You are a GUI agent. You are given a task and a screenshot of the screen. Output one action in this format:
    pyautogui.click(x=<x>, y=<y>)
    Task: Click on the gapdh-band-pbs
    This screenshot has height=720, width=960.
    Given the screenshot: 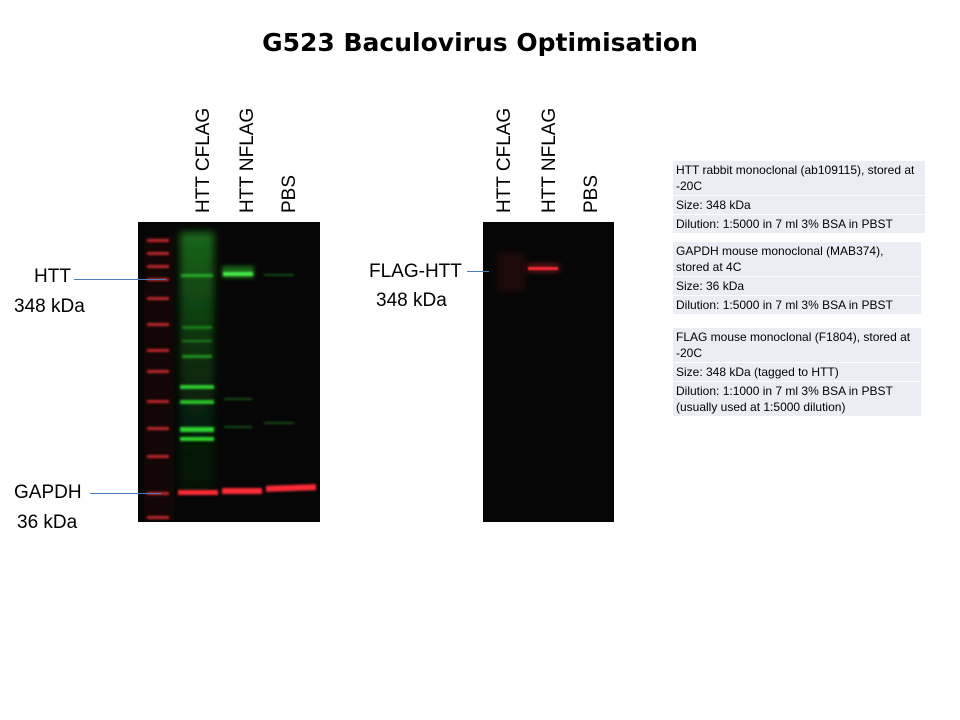 What is the action you would take?
    pyautogui.click(x=291, y=488)
    